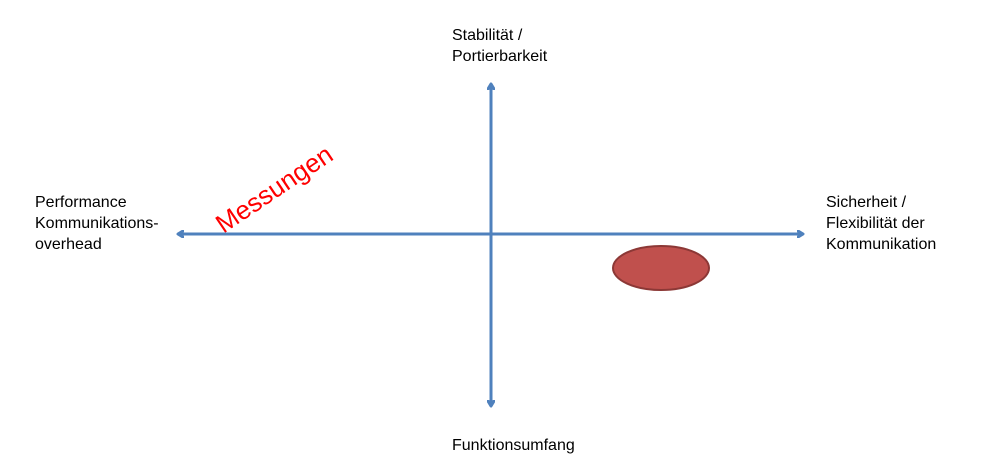 This screenshot has height=467, width=996. I want to click on right-axis-label-line: Flexibilität der, so click(875, 223).